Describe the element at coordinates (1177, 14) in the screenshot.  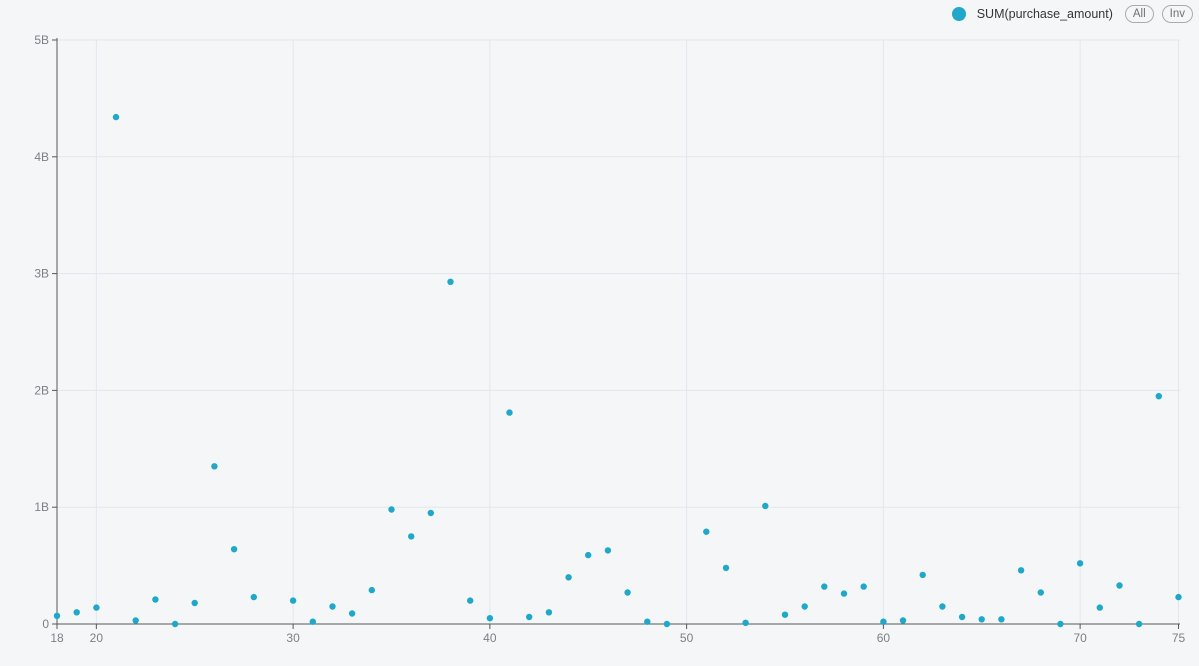
I see `legend-inverse-selection-button: Inv` at that location.